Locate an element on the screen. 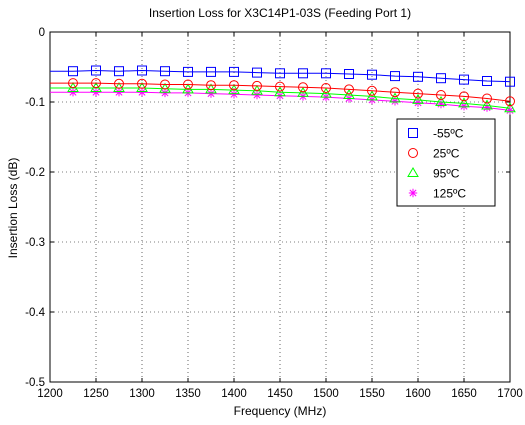 The image size is (525, 425). x-tick-label: 1200 is located at coordinates (50, 394).